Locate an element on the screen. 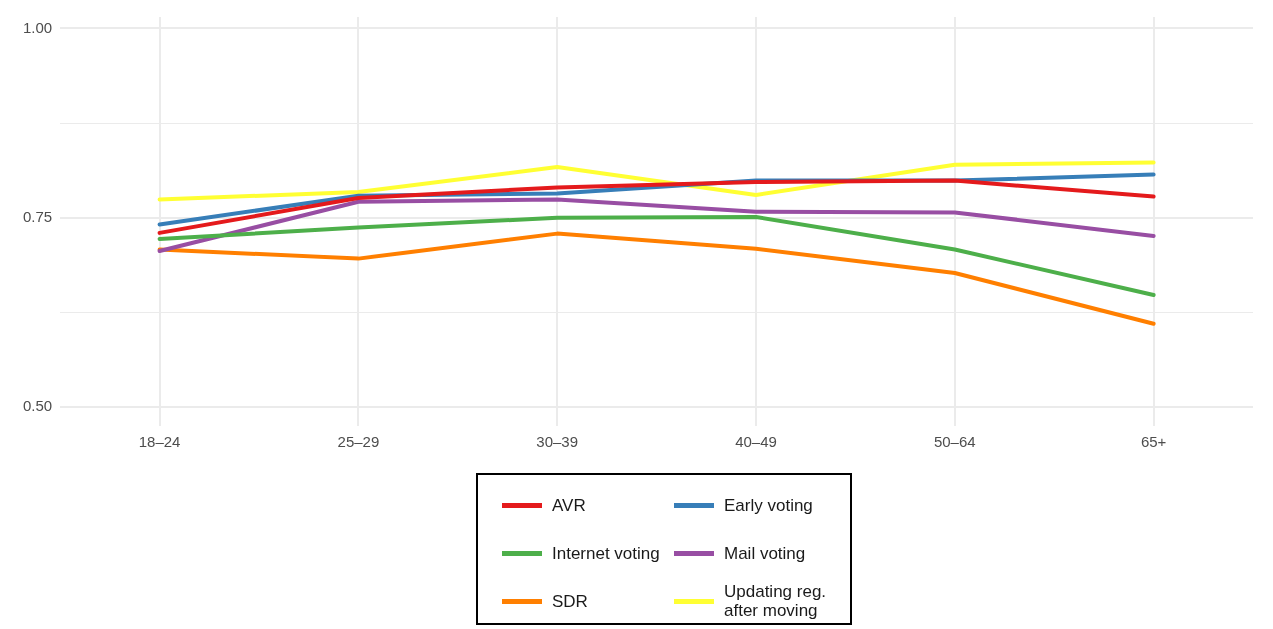 This screenshot has width=1273, height=629. y-tick-label: 1.00 is located at coordinates (37, 27).